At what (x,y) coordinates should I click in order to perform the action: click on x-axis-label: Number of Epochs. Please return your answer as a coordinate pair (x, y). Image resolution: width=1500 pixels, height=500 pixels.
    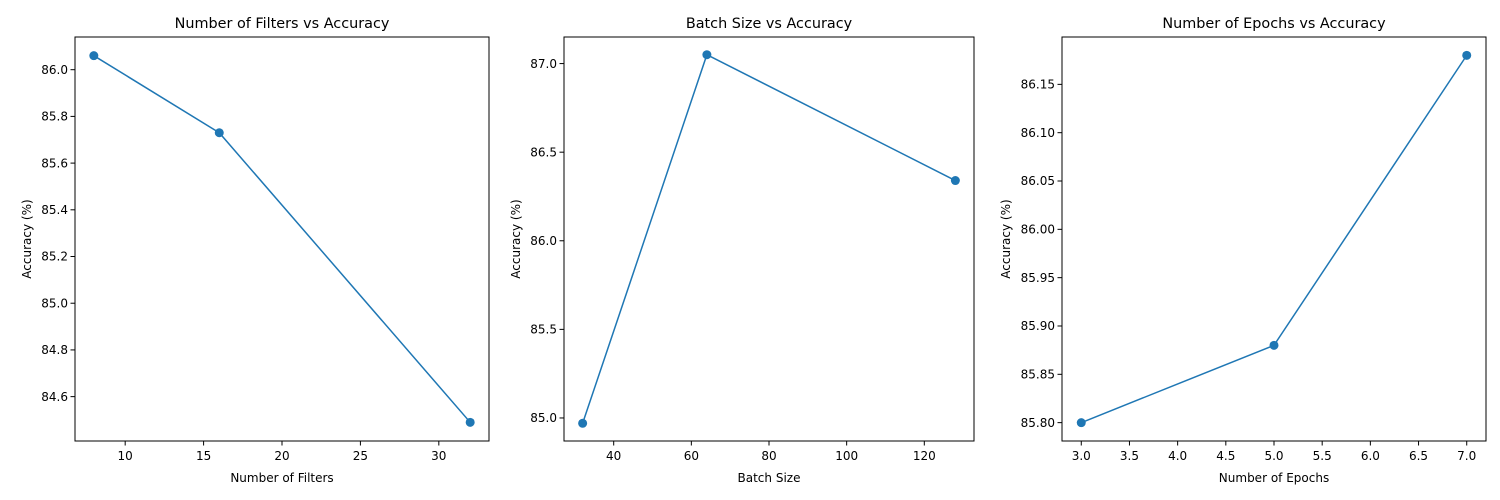
    Looking at the image, I should click on (1274, 478).